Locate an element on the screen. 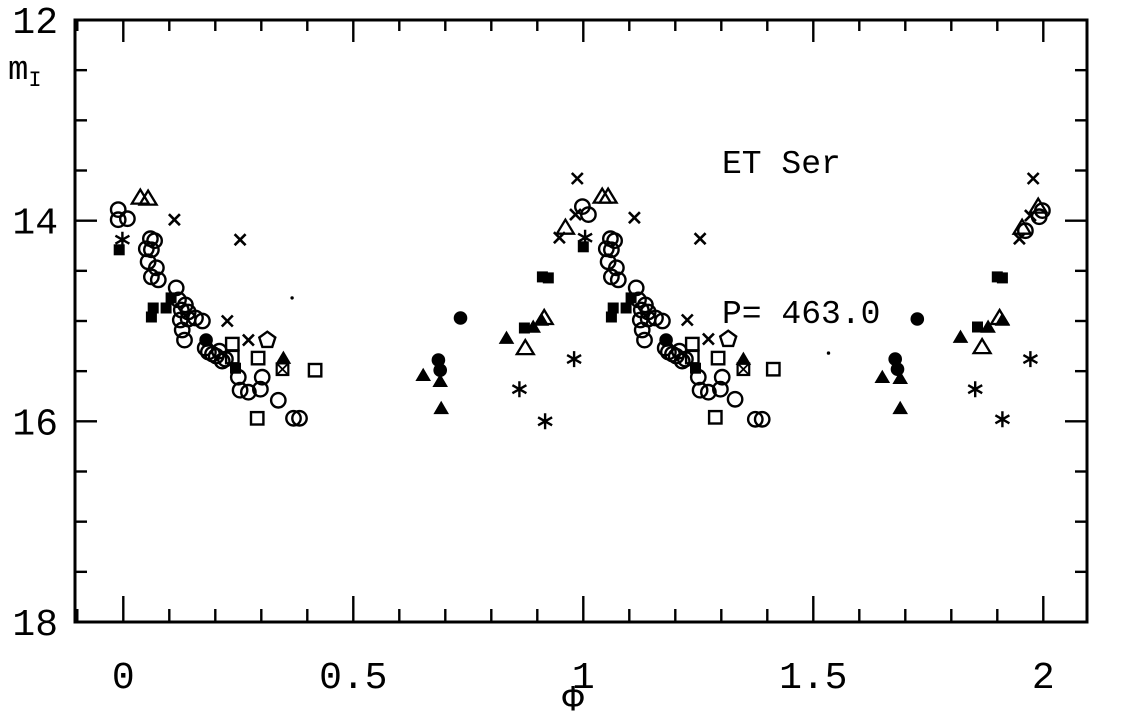  x-tick-label: 1.5 is located at coordinates (813, 678).